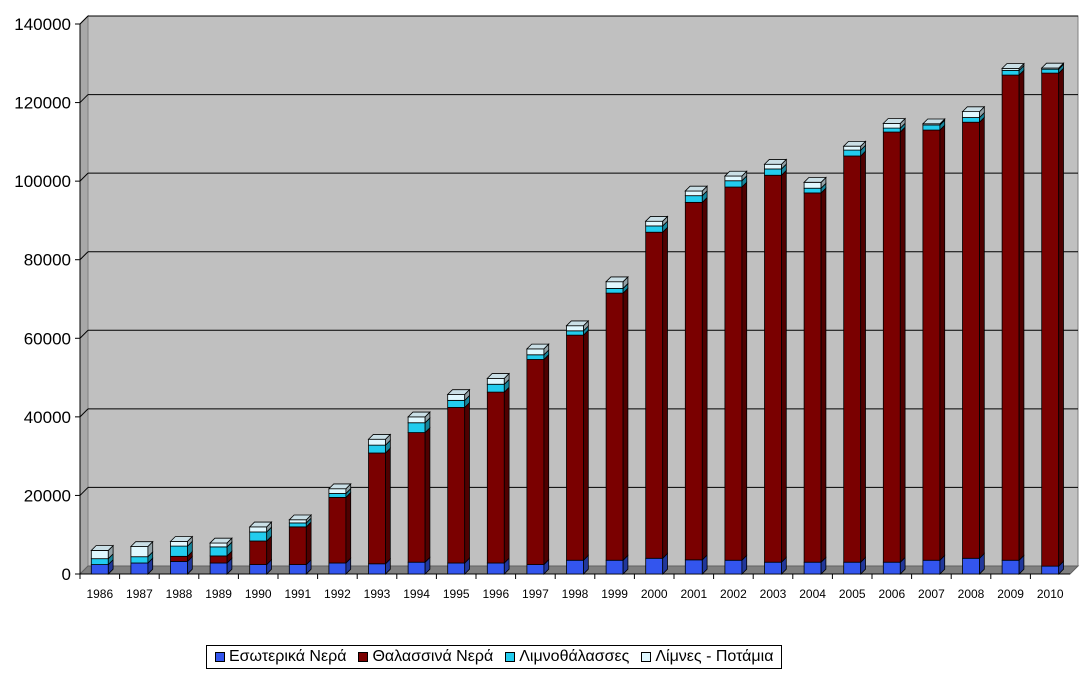  Describe the element at coordinates (456, 594) in the screenshot. I see `x-tick-label: 1995` at that location.